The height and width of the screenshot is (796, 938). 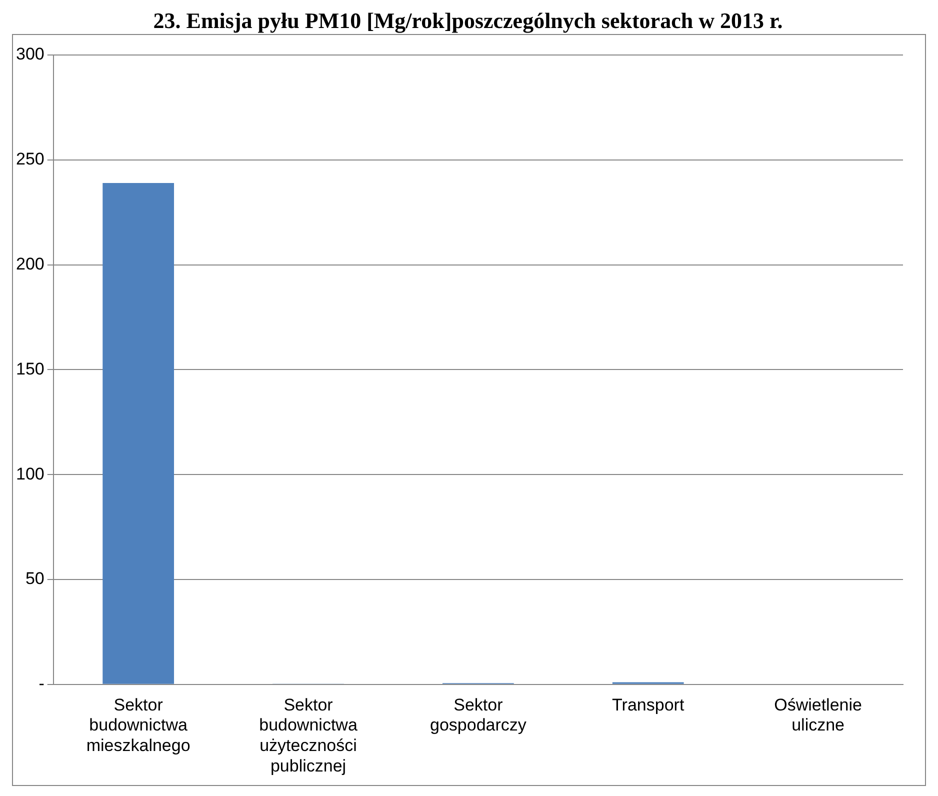 I want to click on y-tick-label: 200, so click(x=30, y=264).